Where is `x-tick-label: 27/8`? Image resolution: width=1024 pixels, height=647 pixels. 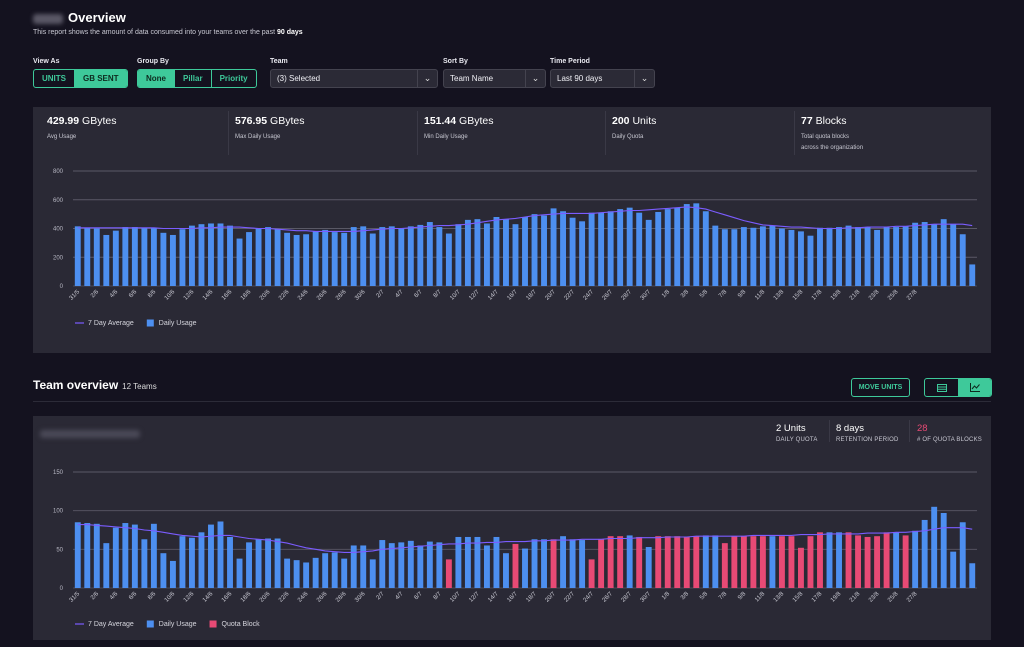 x-tick-label: 27/8 is located at coordinates (912, 295).